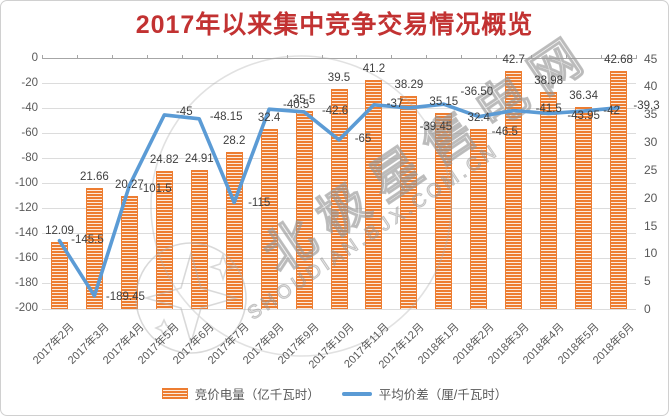 This screenshot has height=416, width=669. I want to click on right-axis-tick-label: 15, so click(651, 225).